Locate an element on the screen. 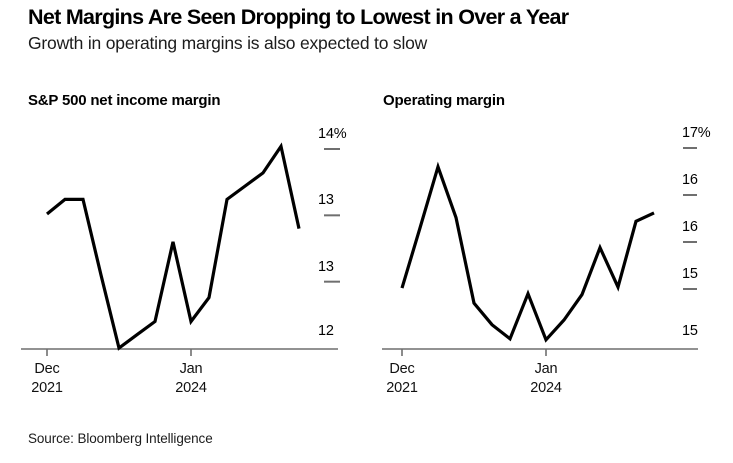  operating-margin-x-tick-label: Dec 2021 is located at coordinates (402, 379).